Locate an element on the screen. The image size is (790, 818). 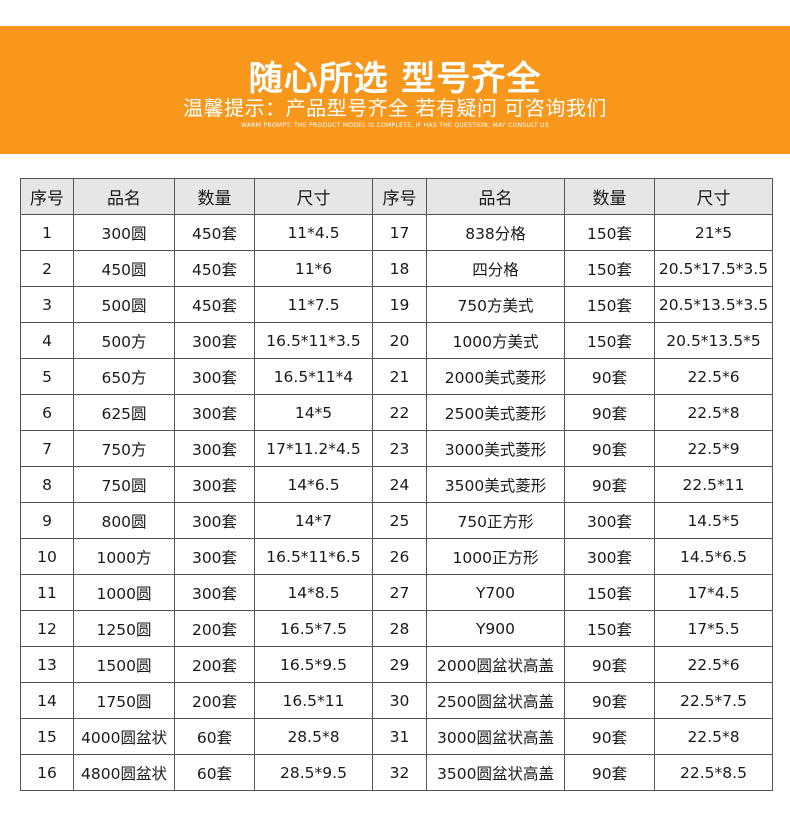
cell-index: 16 is located at coordinates (47, 772).